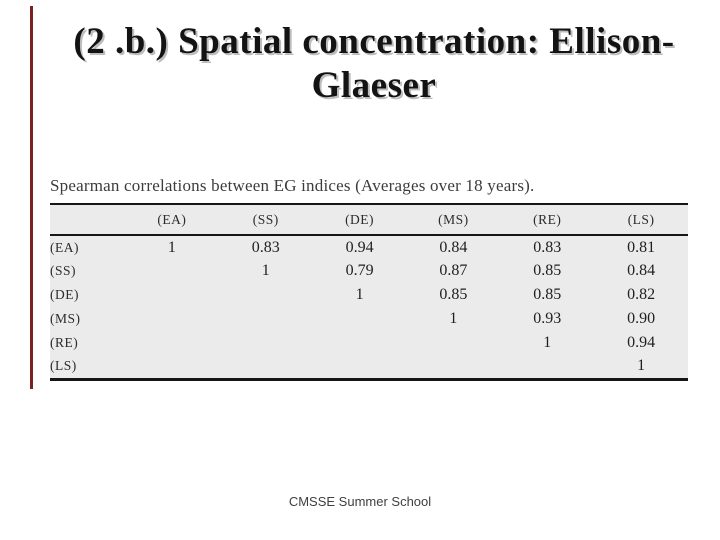 The image size is (720, 540). I want to click on table-row-ss: (SS) 1 0.79 0.87 0.85 0.84, so click(369, 271).